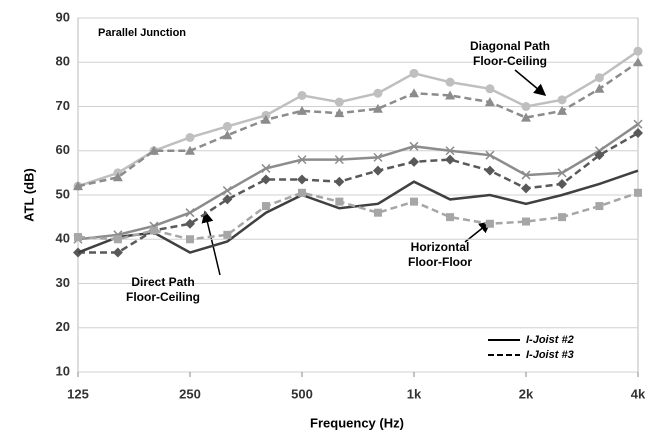 The image size is (660, 440). What do you see at coordinates (63, 238) in the screenshot?
I see `y-tick-label: 40` at bounding box center [63, 238].